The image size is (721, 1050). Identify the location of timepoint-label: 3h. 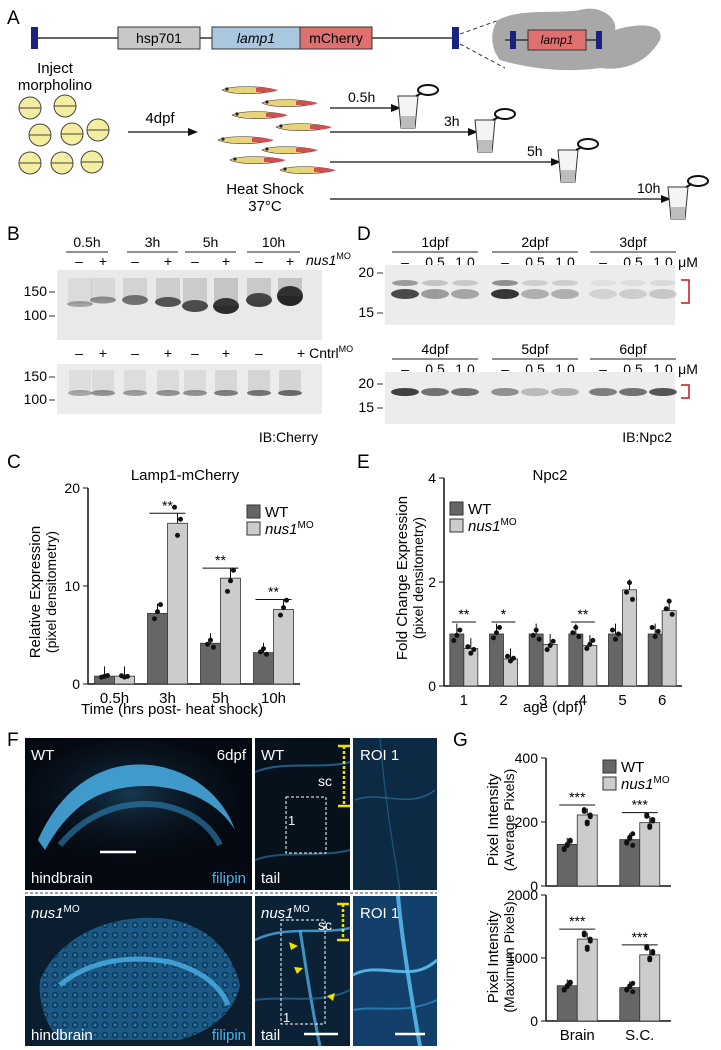
(452, 121).